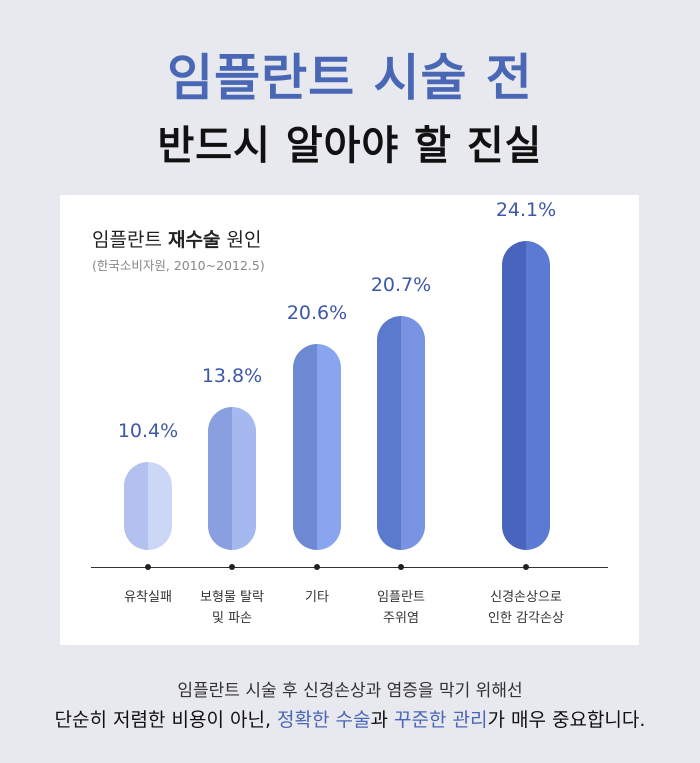  I want to click on bar-value-label: 20.6%, so click(317, 313).